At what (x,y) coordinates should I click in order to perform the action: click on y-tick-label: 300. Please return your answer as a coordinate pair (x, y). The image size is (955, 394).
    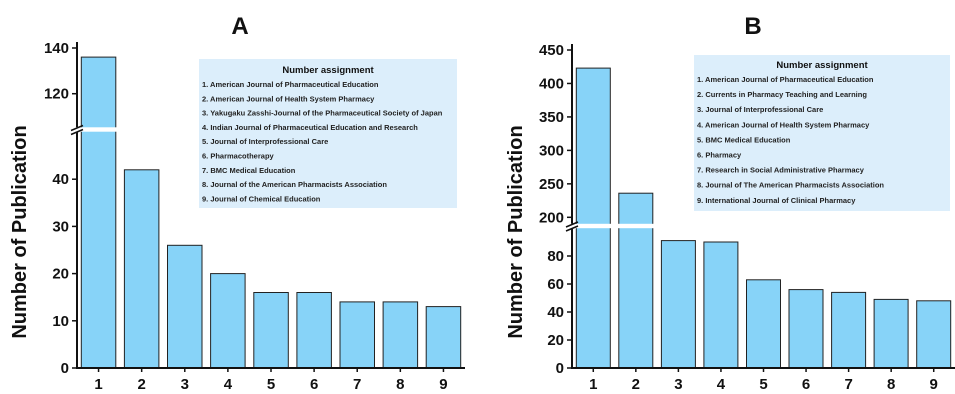
    Looking at the image, I should click on (551, 150).